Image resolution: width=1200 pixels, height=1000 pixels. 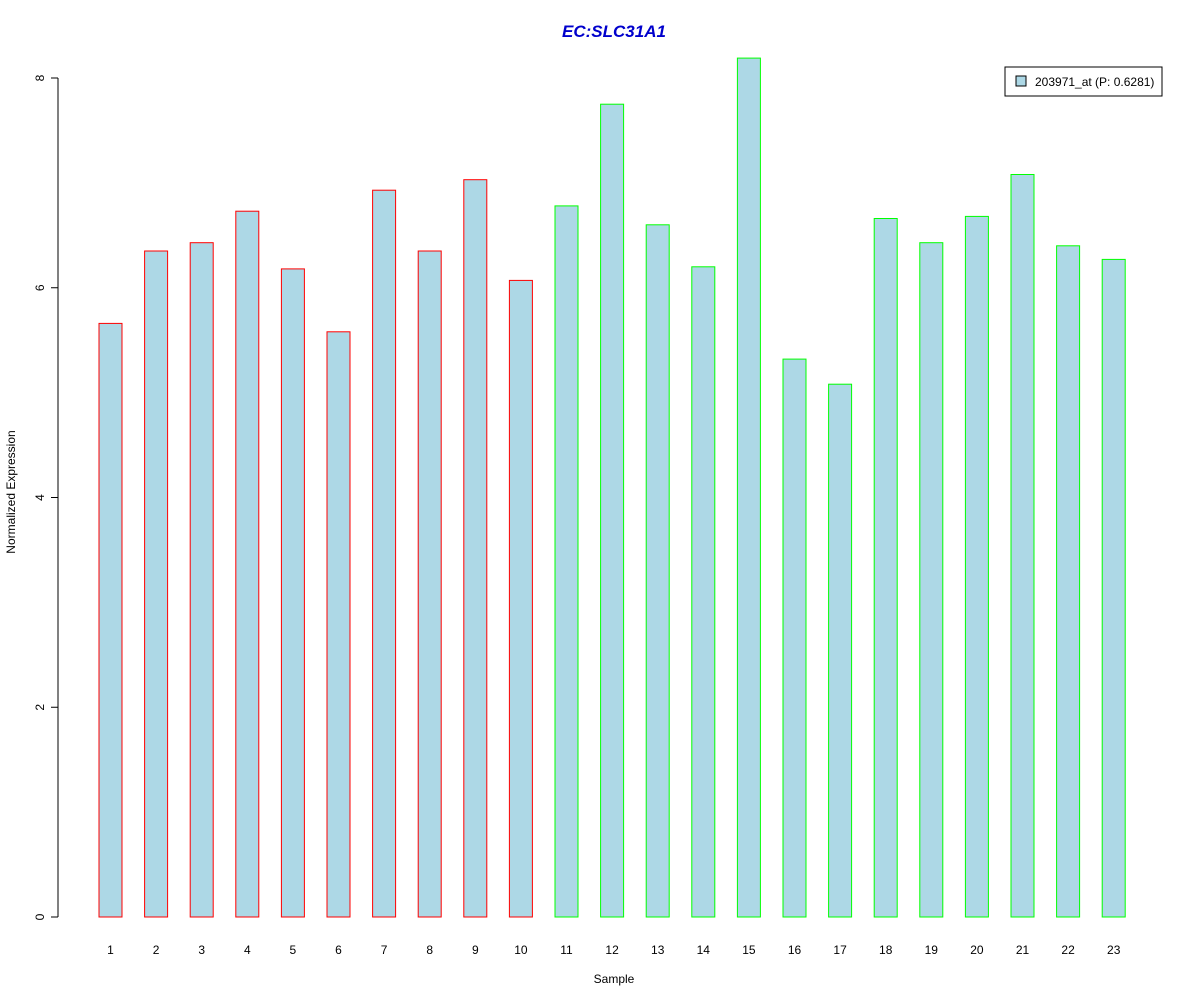 I want to click on legend-swatch, so click(x=1021, y=81).